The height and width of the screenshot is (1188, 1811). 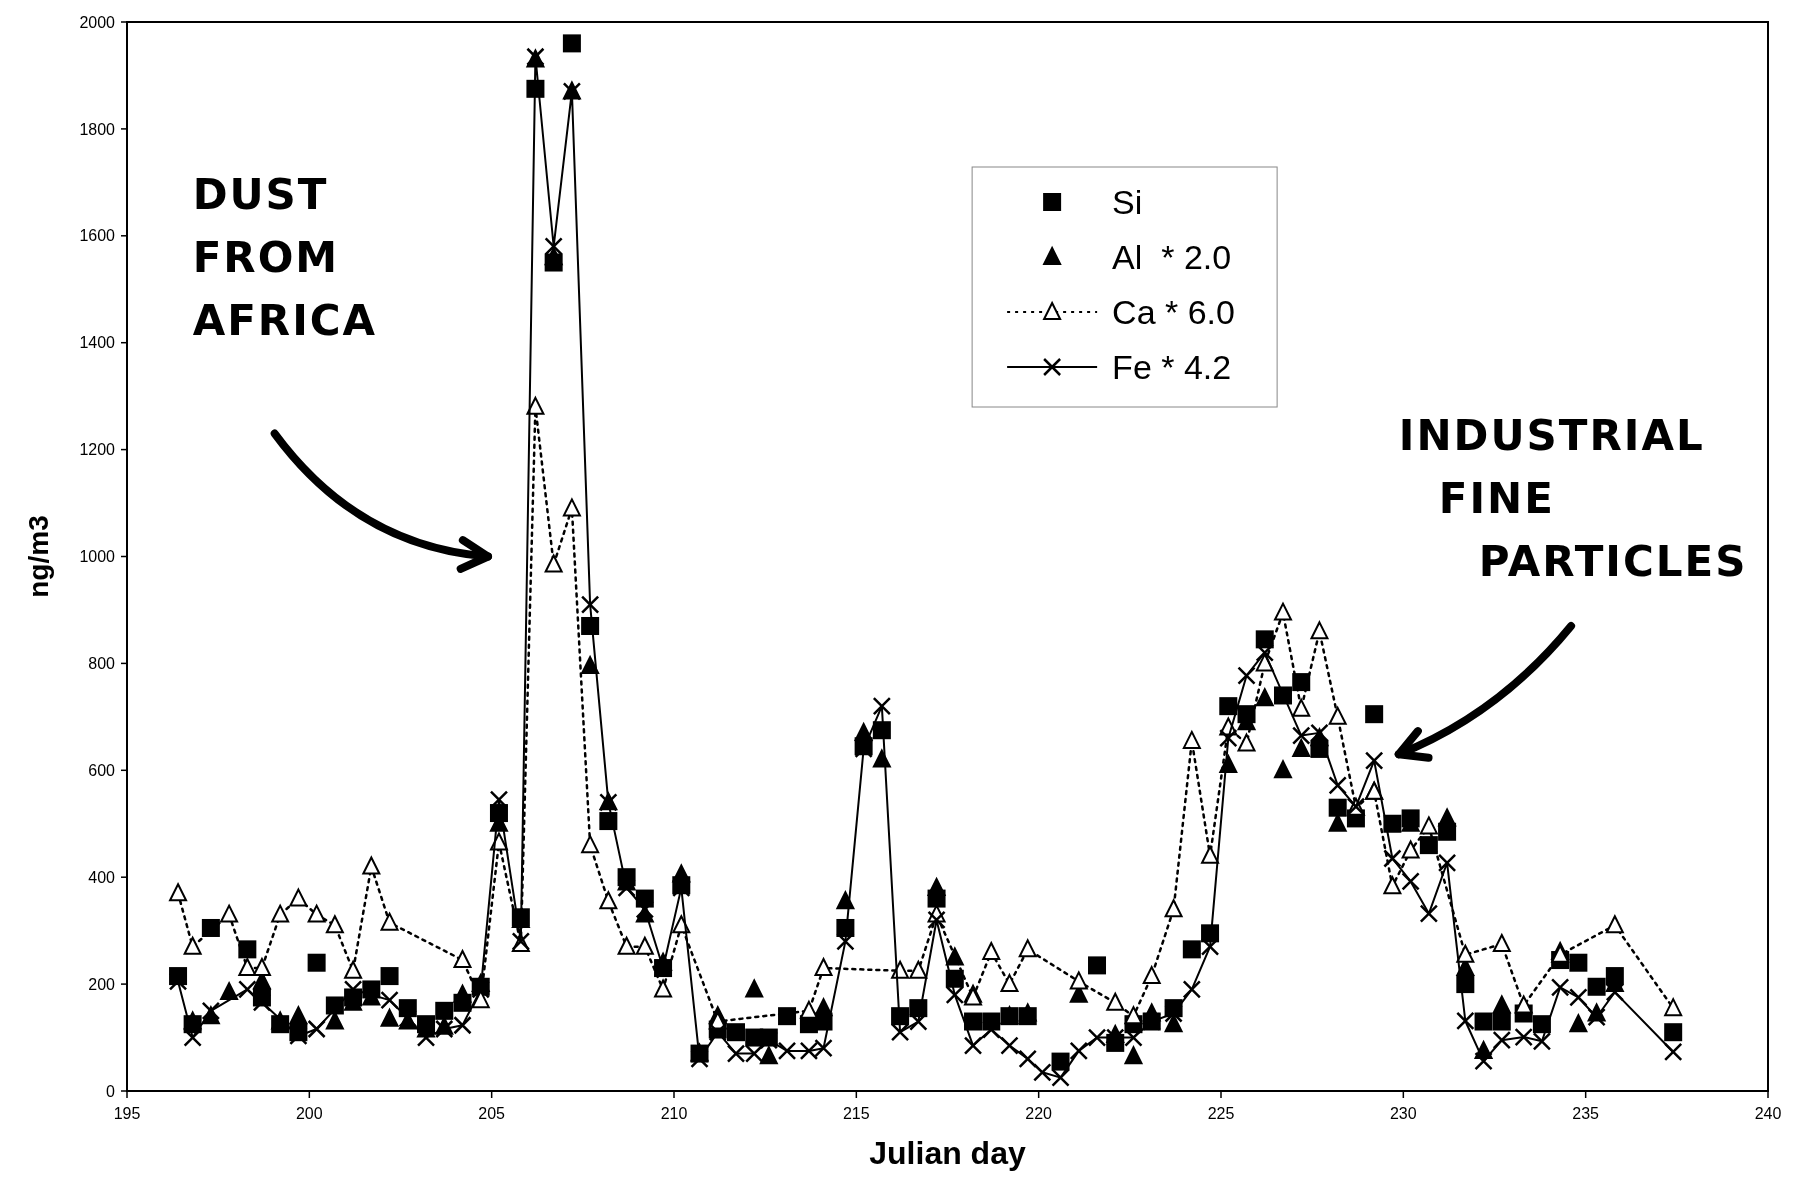 I want to click on y-tick-label: 1000, so click(x=97, y=557).